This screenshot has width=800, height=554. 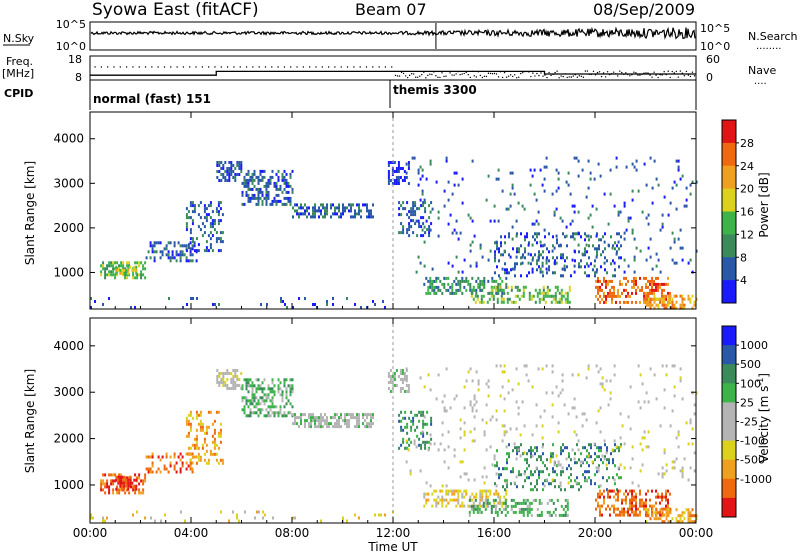 What do you see at coordinates (18, 73) in the screenshot?
I see `freq-label-line2: [MHz]` at bounding box center [18, 73].